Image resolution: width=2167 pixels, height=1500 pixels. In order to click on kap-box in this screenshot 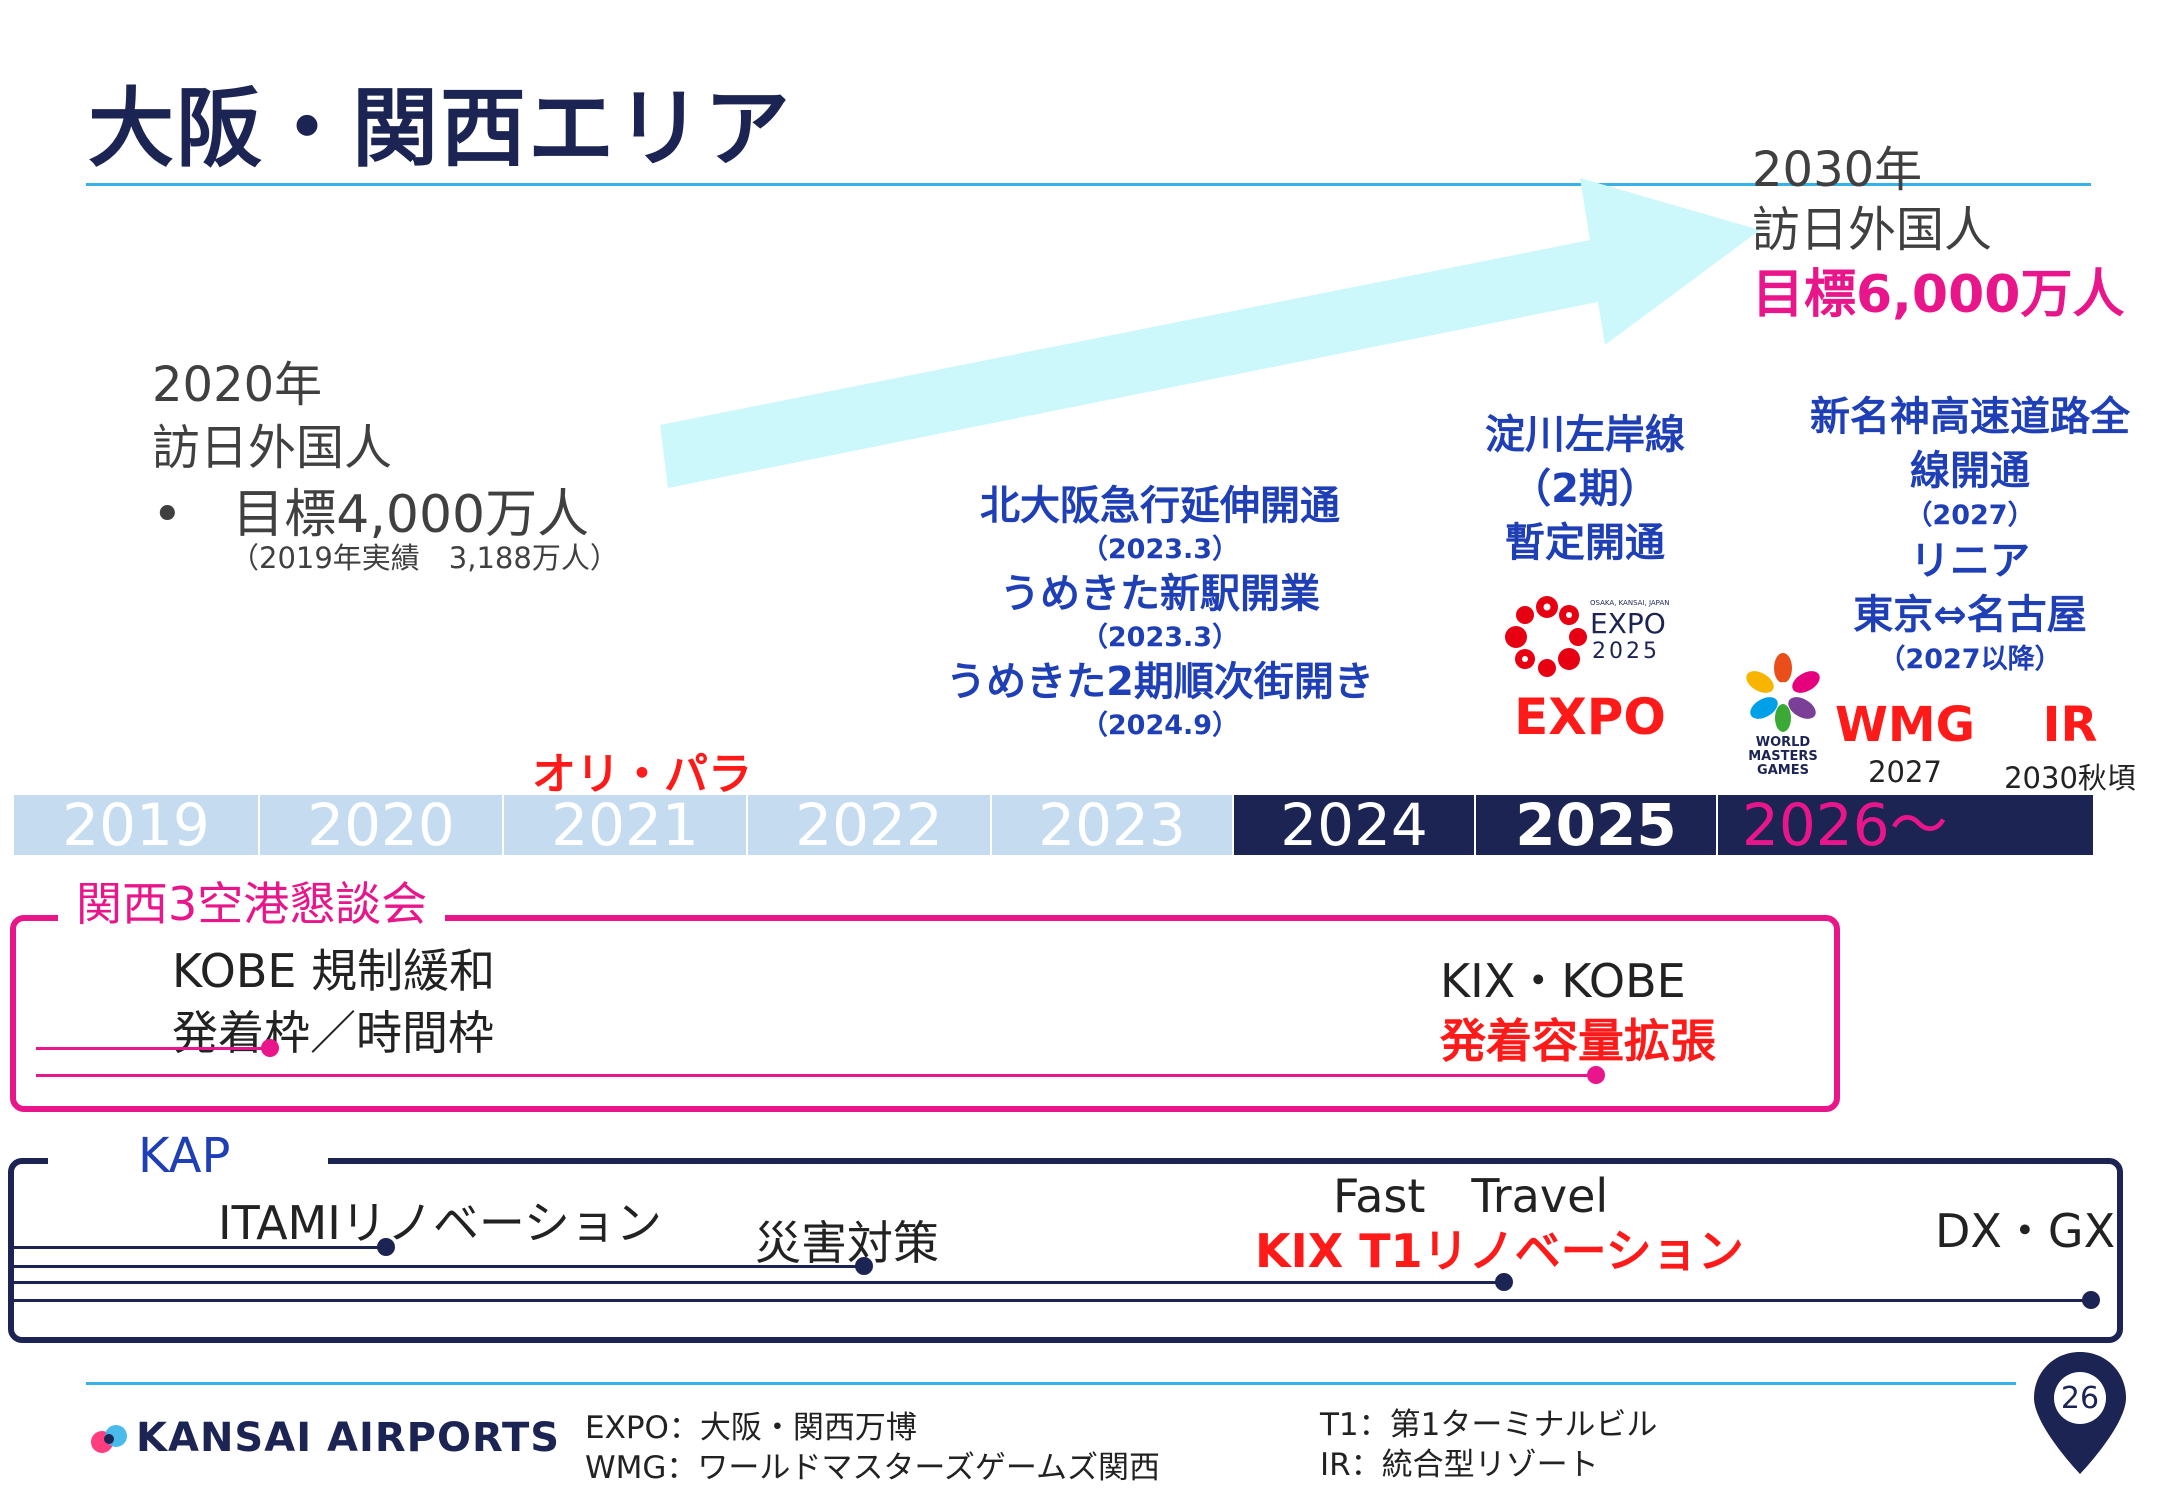, I will do `click(1065, 1250)`.